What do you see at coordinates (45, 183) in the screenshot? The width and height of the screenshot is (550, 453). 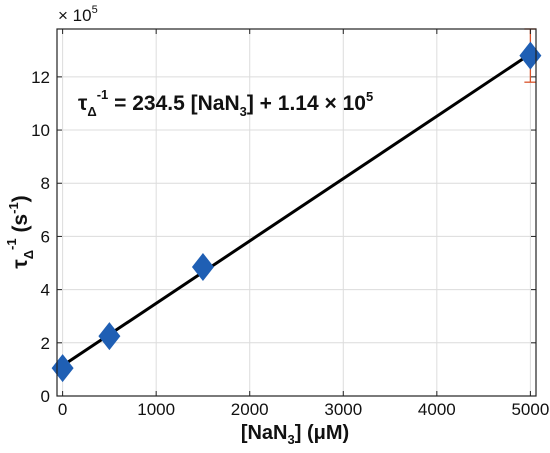 I see `y-tick-label: 8` at bounding box center [45, 183].